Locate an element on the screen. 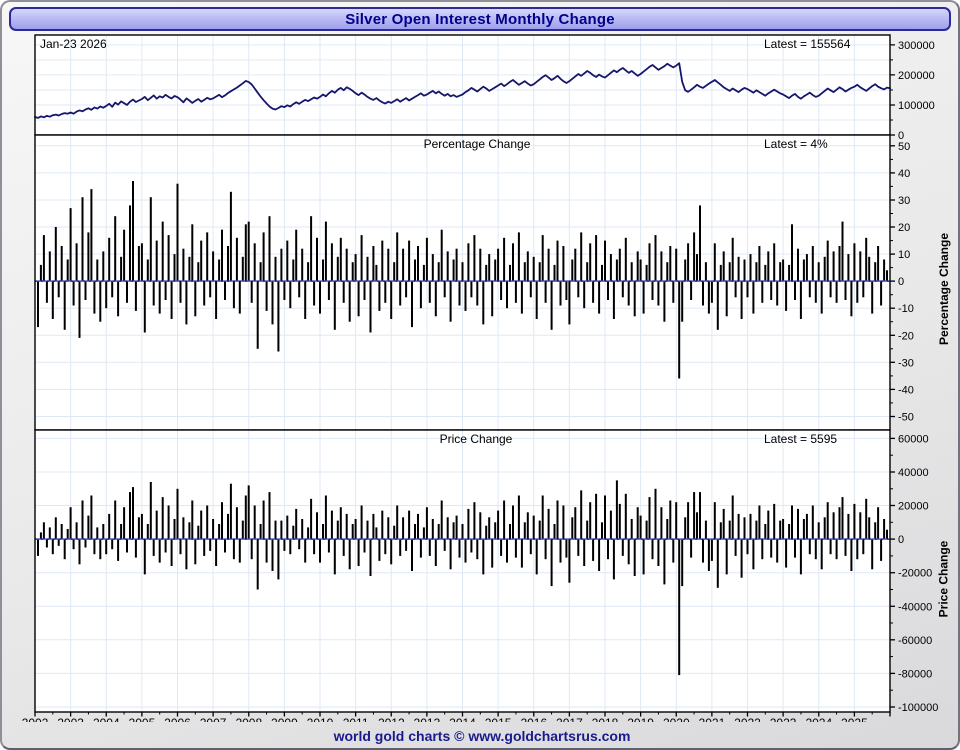  svg-text: -100000 is located at coordinates (918, 708).